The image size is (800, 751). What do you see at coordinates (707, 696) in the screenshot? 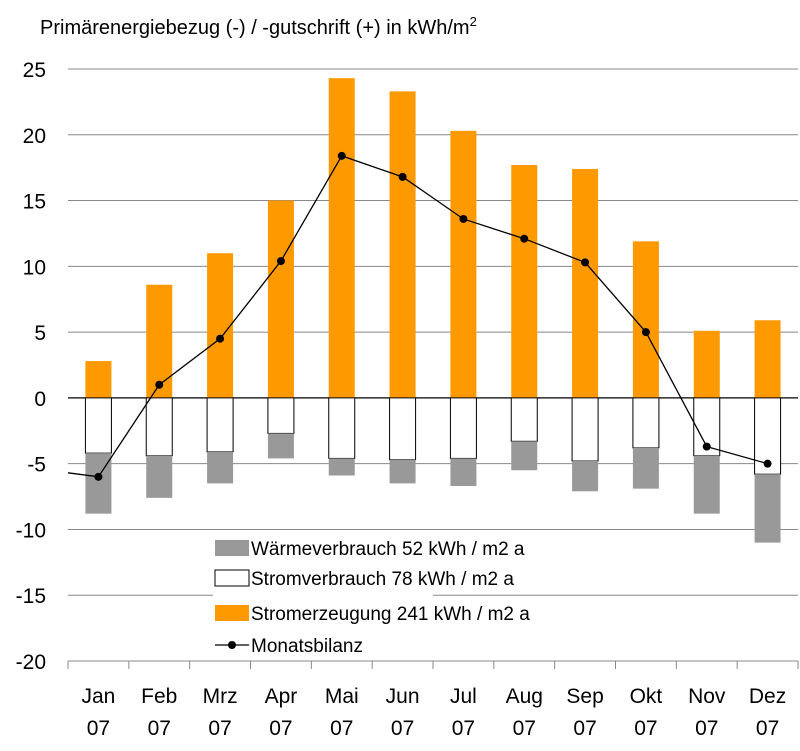
I see `x-tick-label: Nov` at bounding box center [707, 696].